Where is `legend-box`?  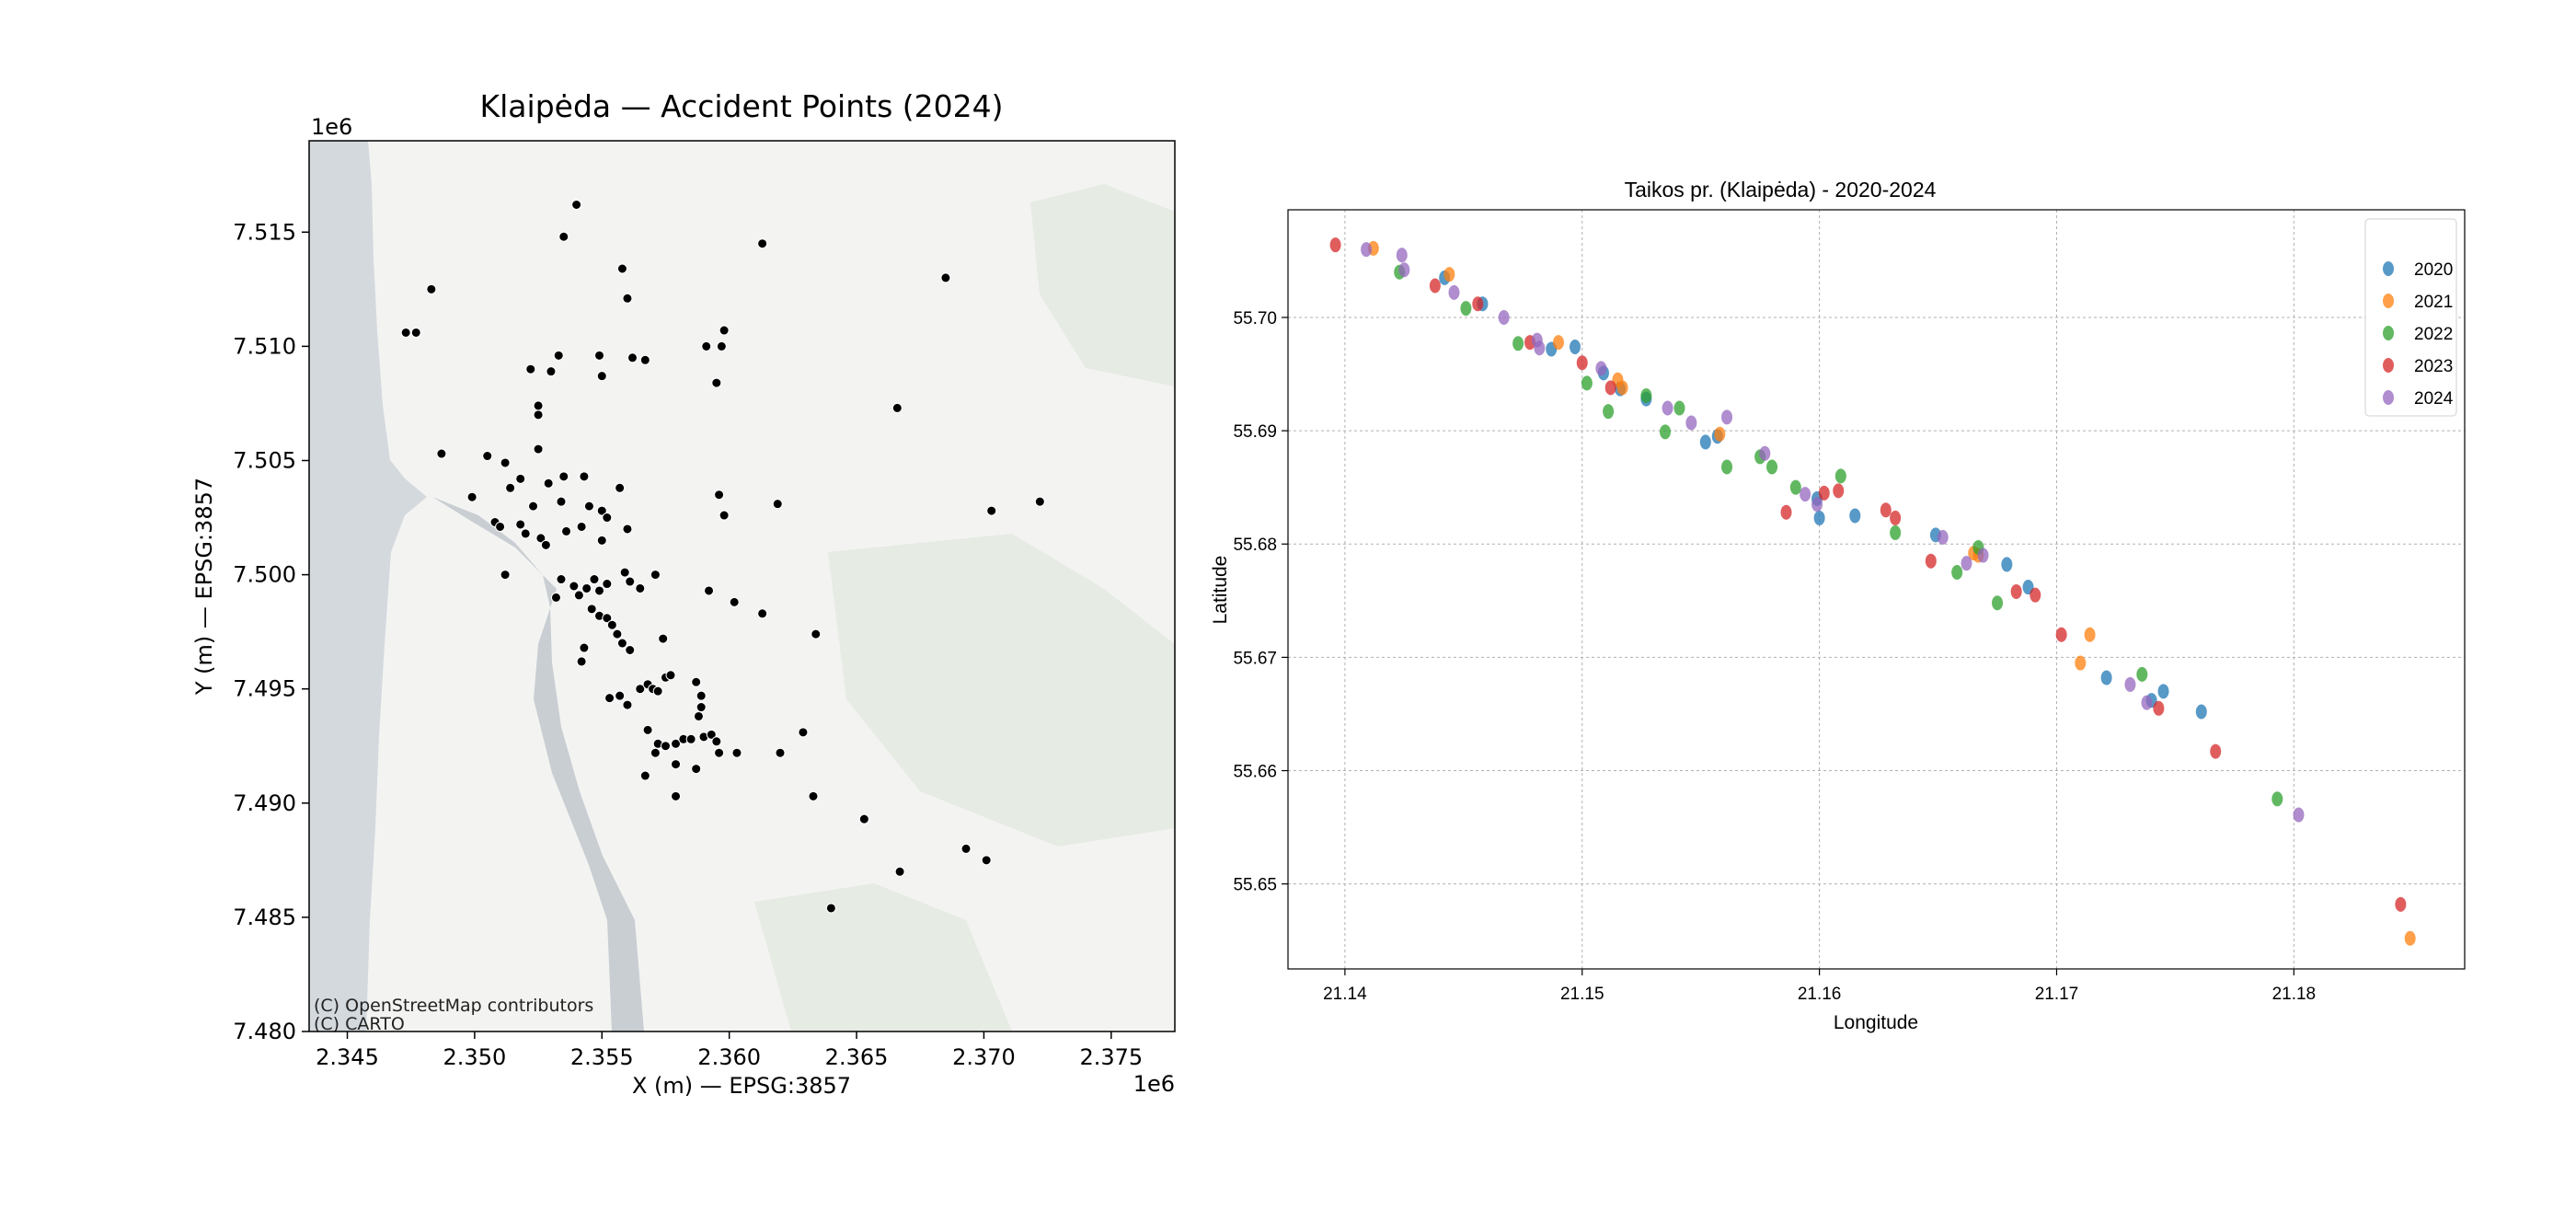
legend-box is located at coordinates (2410, 317).